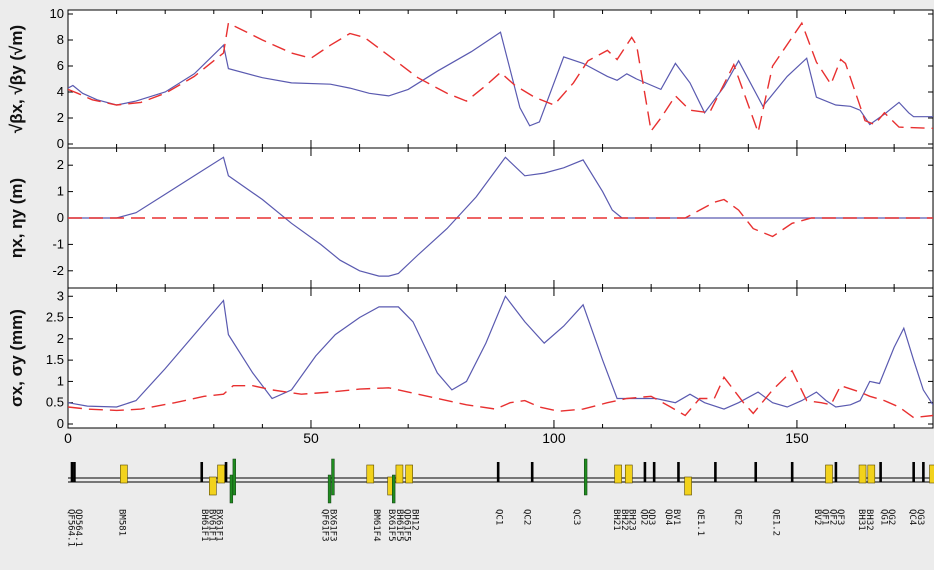 Image resolution: width=934 pixels, height=570 pixels. What do you see at coordinates (68, 438) in the screenshot?
I see `x-tick-label: 0` at bounding box center [68, 438].